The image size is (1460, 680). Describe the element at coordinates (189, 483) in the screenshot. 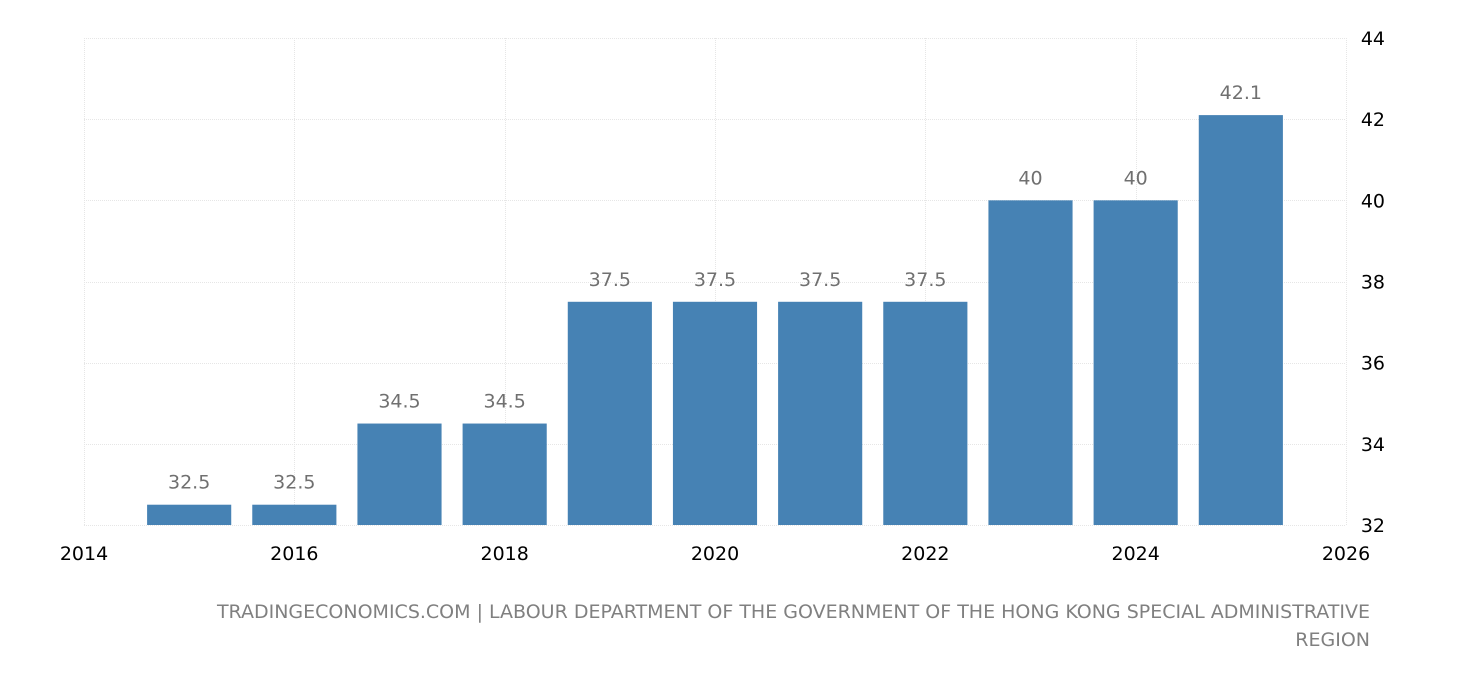

I see `data-label-2015: 32.5` at that location.